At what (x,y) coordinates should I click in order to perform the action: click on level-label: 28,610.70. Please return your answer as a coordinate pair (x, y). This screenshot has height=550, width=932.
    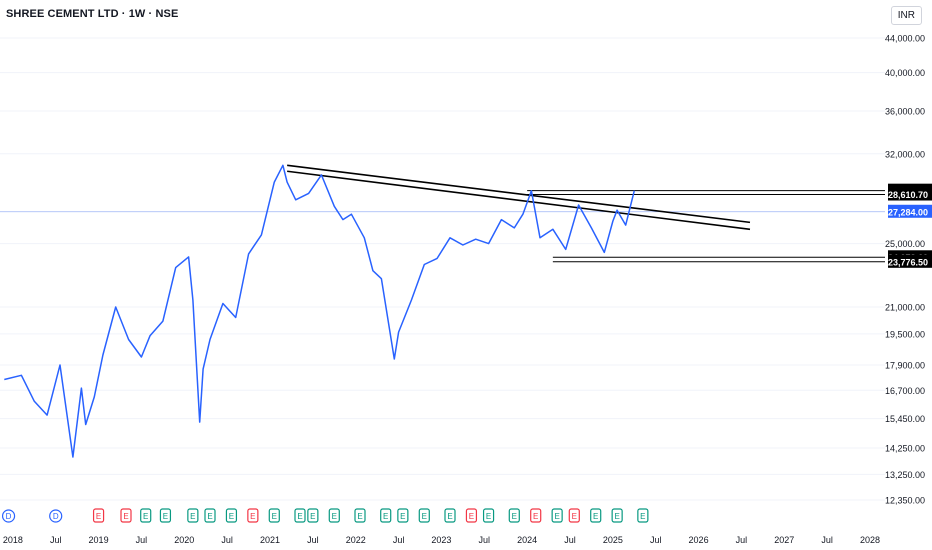
    Looking at the image, I should click on (908, 195).